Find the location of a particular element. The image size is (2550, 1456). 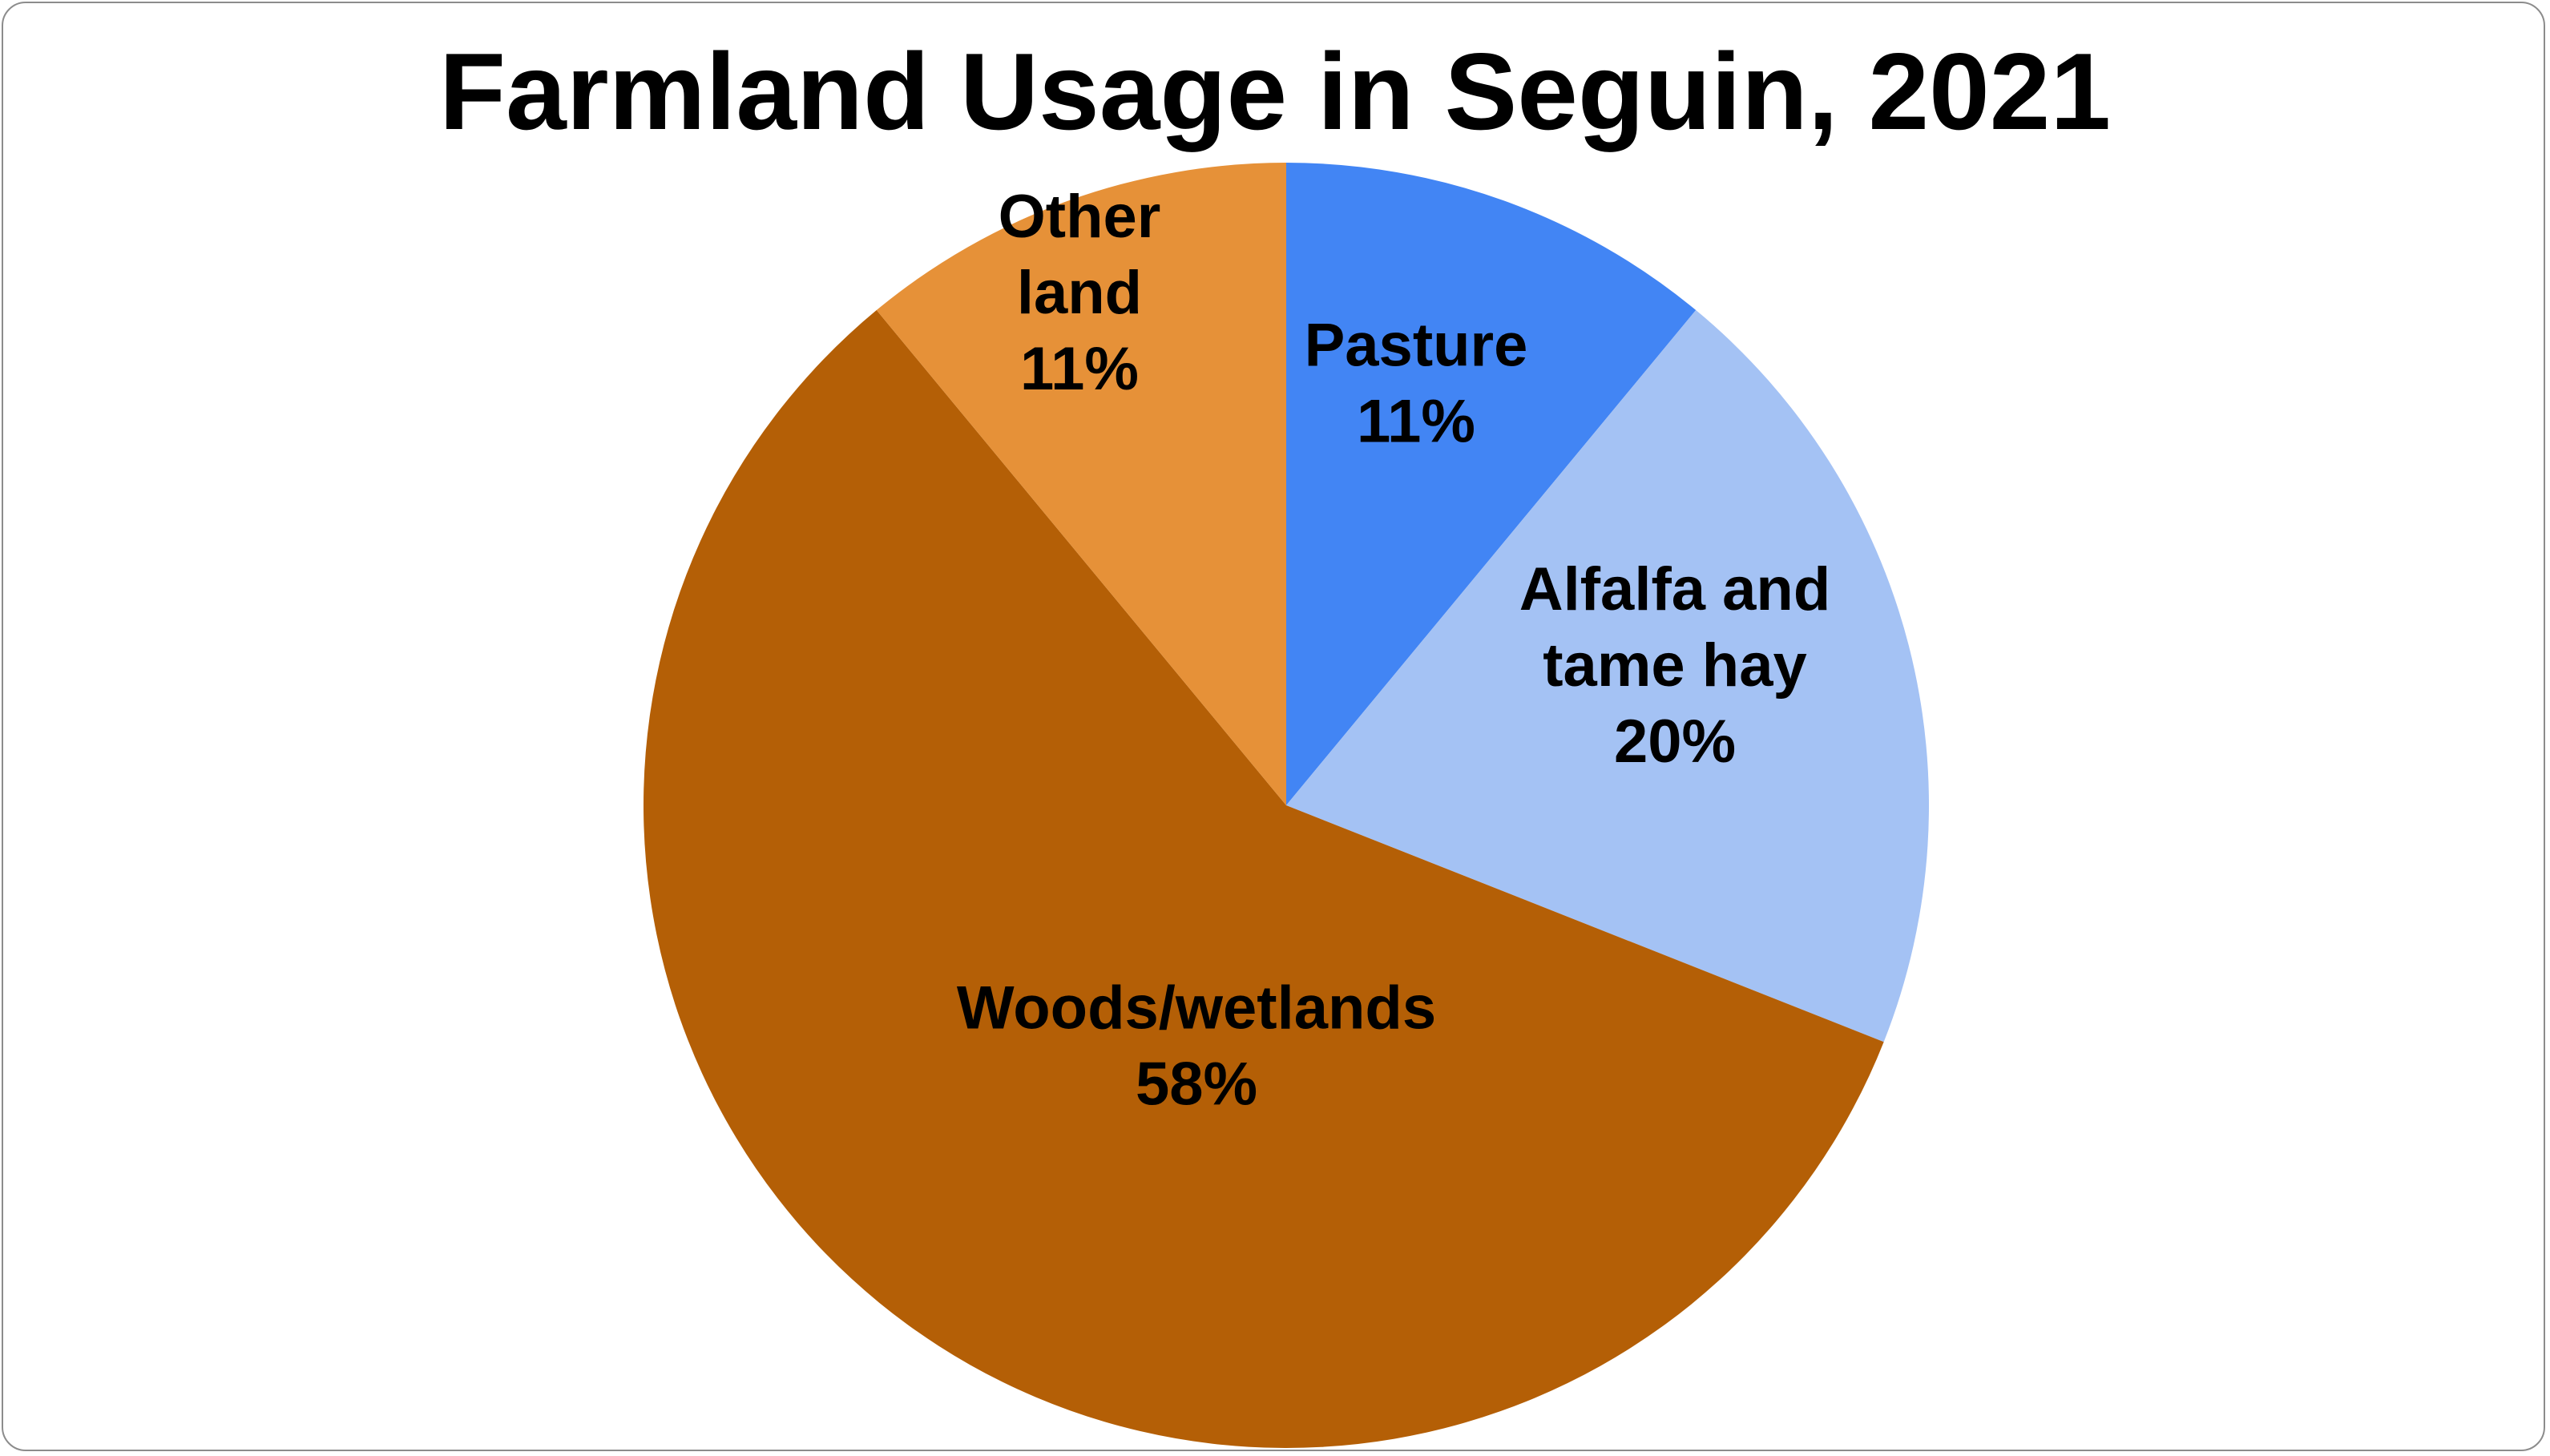

slice-label-line: Pasture is located at coordinates (1416, 346).